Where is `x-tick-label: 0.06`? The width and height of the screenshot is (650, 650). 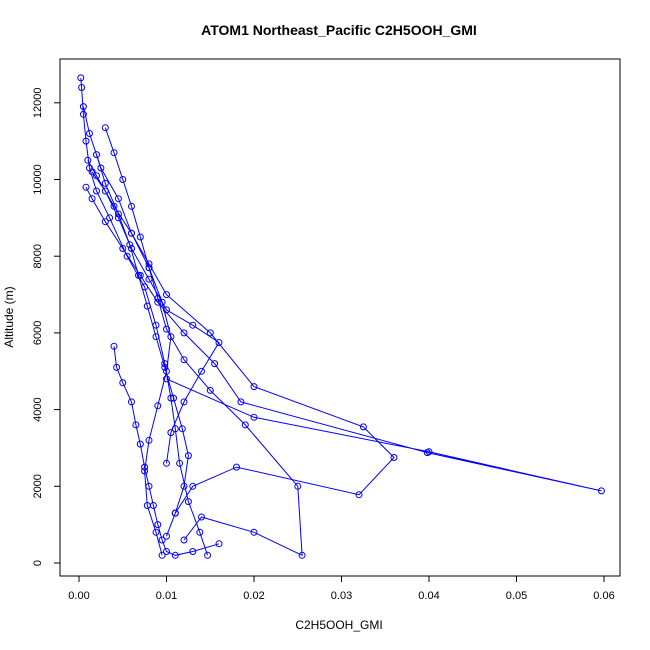 x-tick-label: 0.06 is located at coordinates (603, 596).